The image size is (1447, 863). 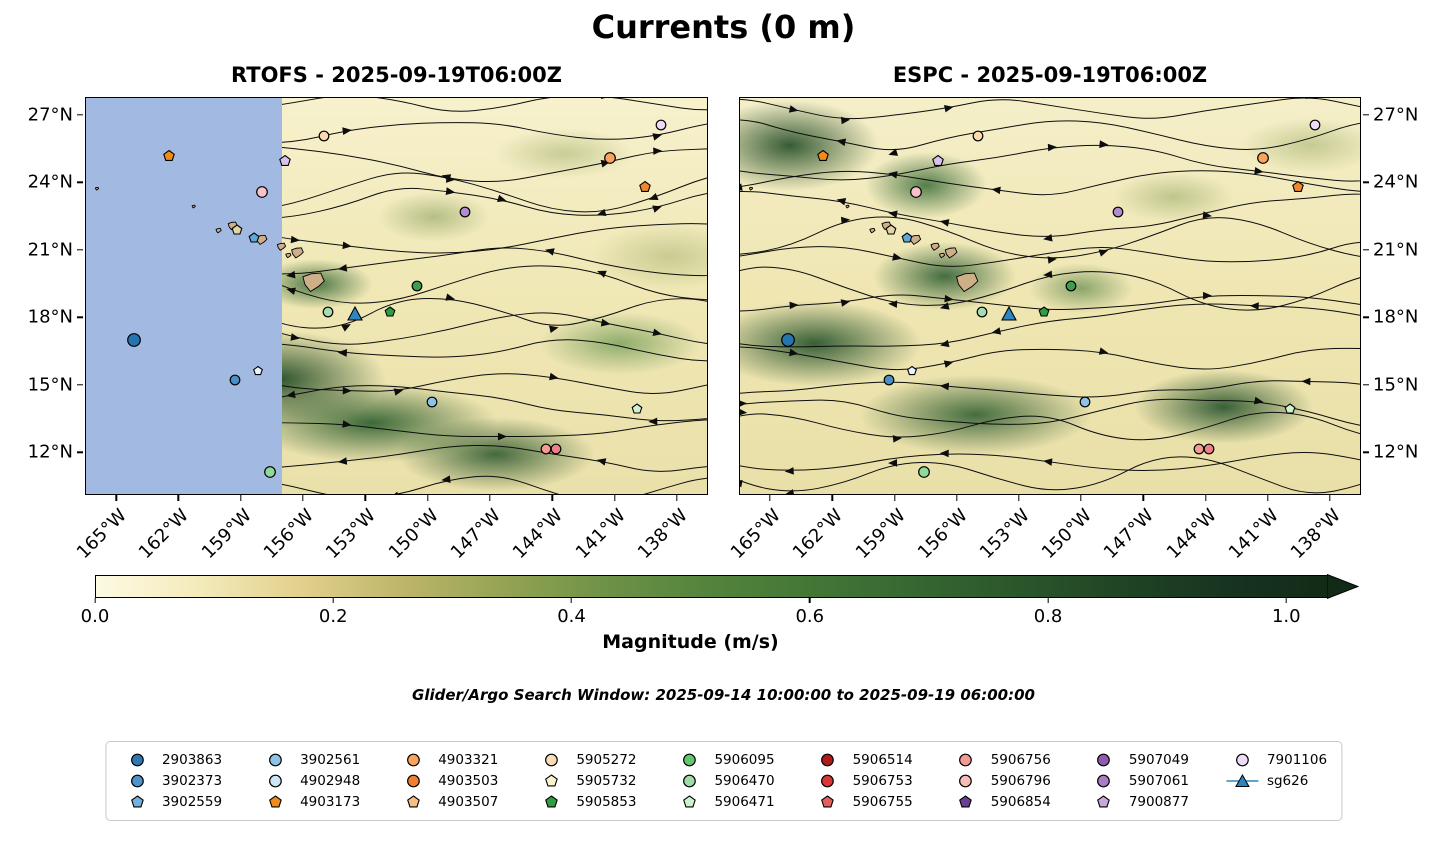 I want to click on legend-entry: 4903503, so click(x=447, y=781).